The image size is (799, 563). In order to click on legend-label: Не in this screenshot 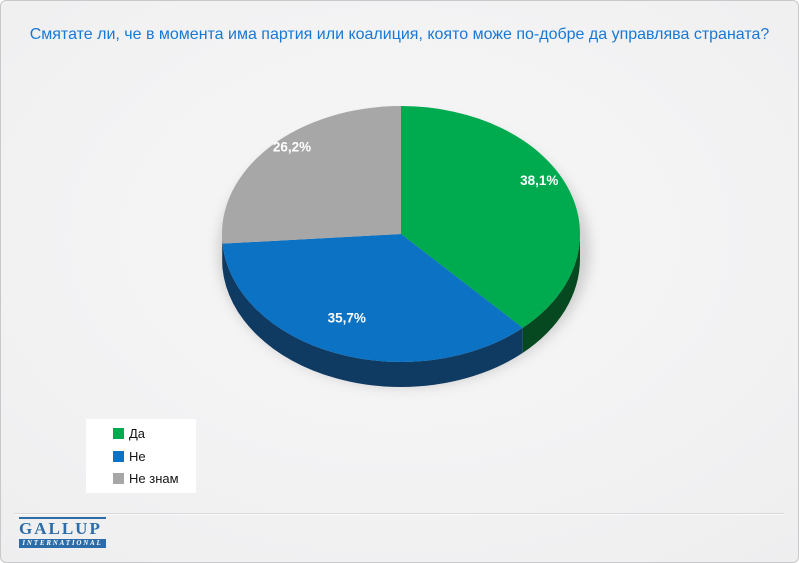, I will do `click(137, 456)`.